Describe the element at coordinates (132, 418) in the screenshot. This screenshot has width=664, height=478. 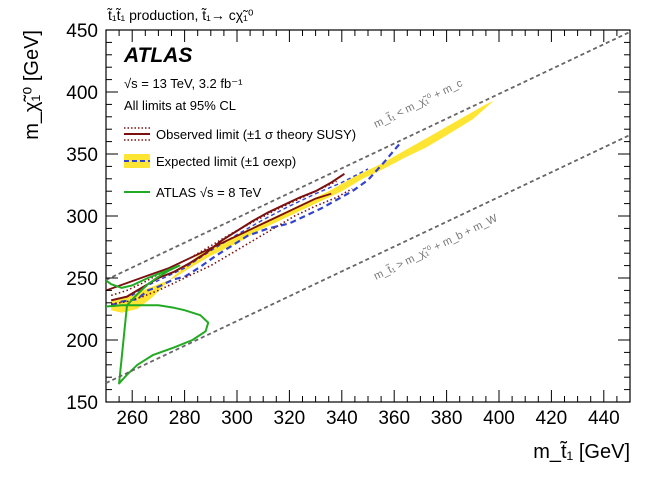
I see `x-tick-label: 260` at that location.